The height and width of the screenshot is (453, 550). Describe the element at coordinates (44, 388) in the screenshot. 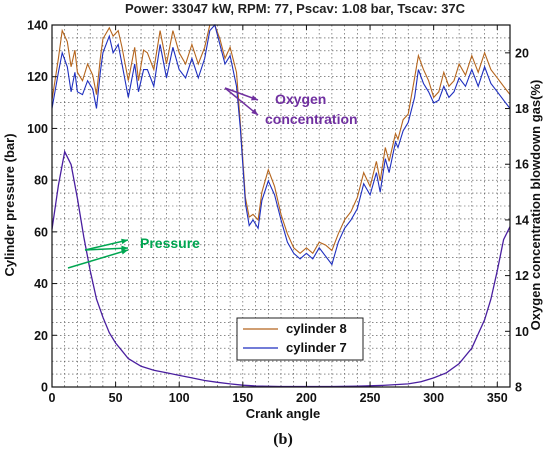

I see `left-y-tick-label: 0` at that location.